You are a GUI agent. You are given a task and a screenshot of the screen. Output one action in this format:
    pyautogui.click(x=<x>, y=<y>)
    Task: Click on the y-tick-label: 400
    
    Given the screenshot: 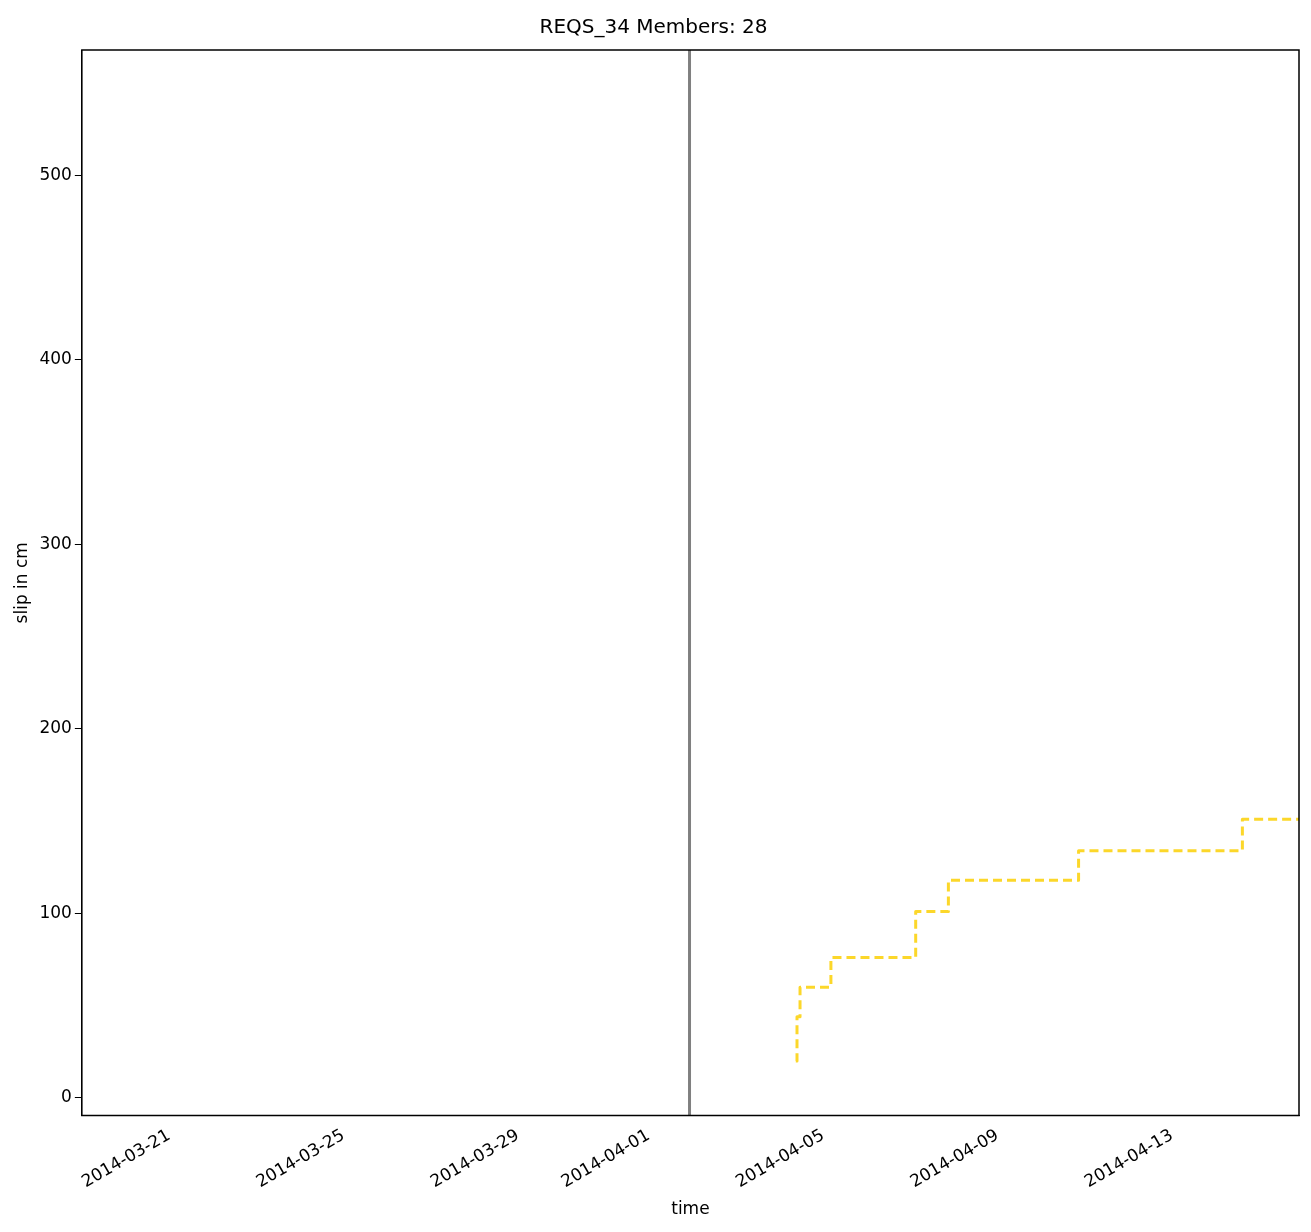 What is the action you would take?
    pyautogui.click(x=55, y=358)
    